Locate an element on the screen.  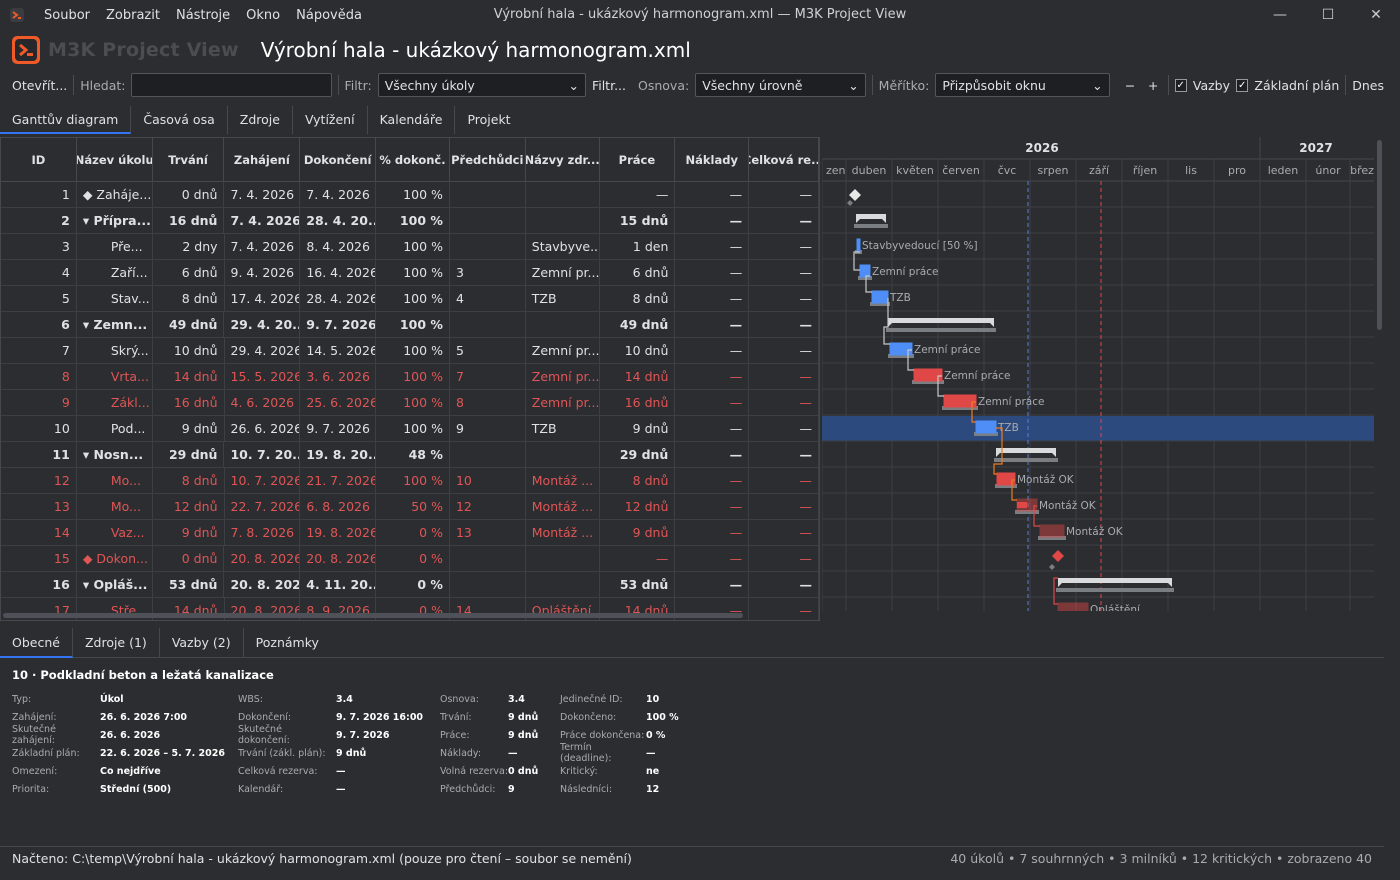
tab-general: Obecné is located at coordinates (36, 642).